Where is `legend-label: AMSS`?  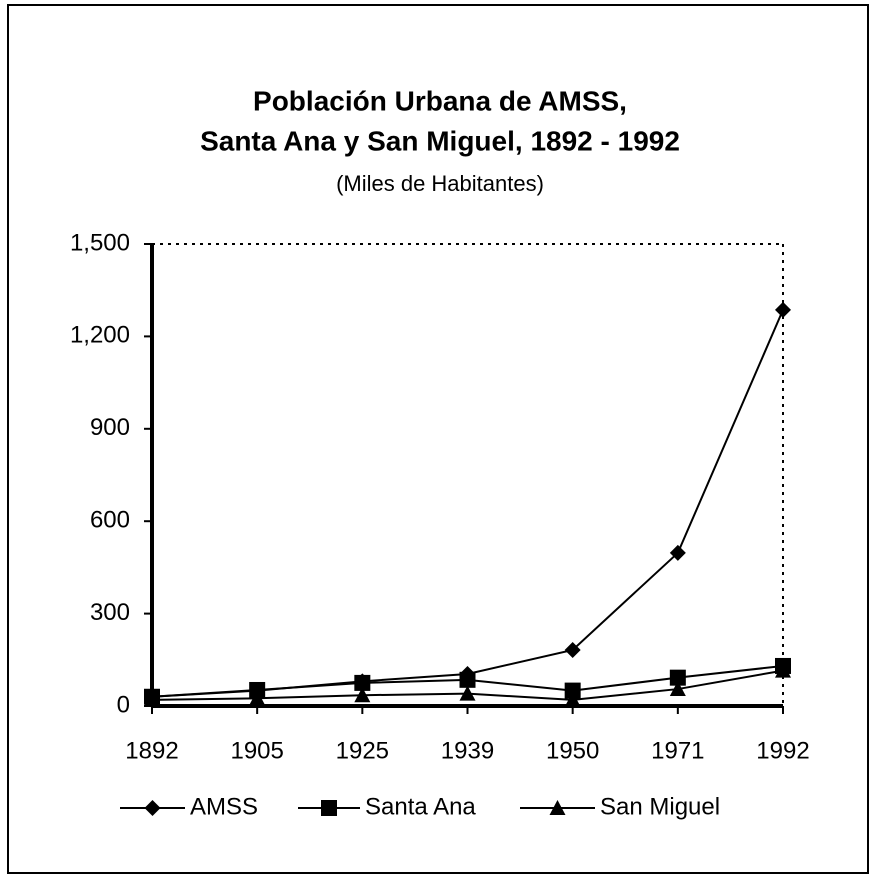 legend-label: AMSS is located at coordinates (224, 806).